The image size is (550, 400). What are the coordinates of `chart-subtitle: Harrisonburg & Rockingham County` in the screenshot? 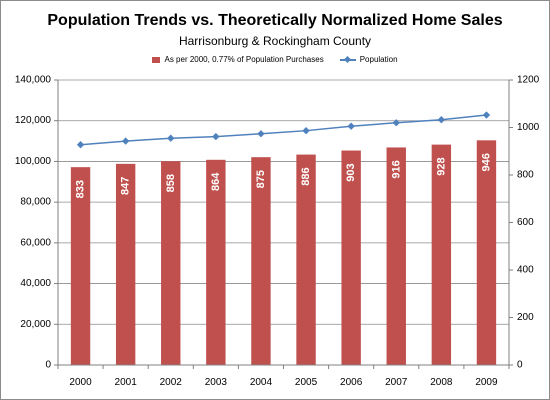 It's located at (275, 41).